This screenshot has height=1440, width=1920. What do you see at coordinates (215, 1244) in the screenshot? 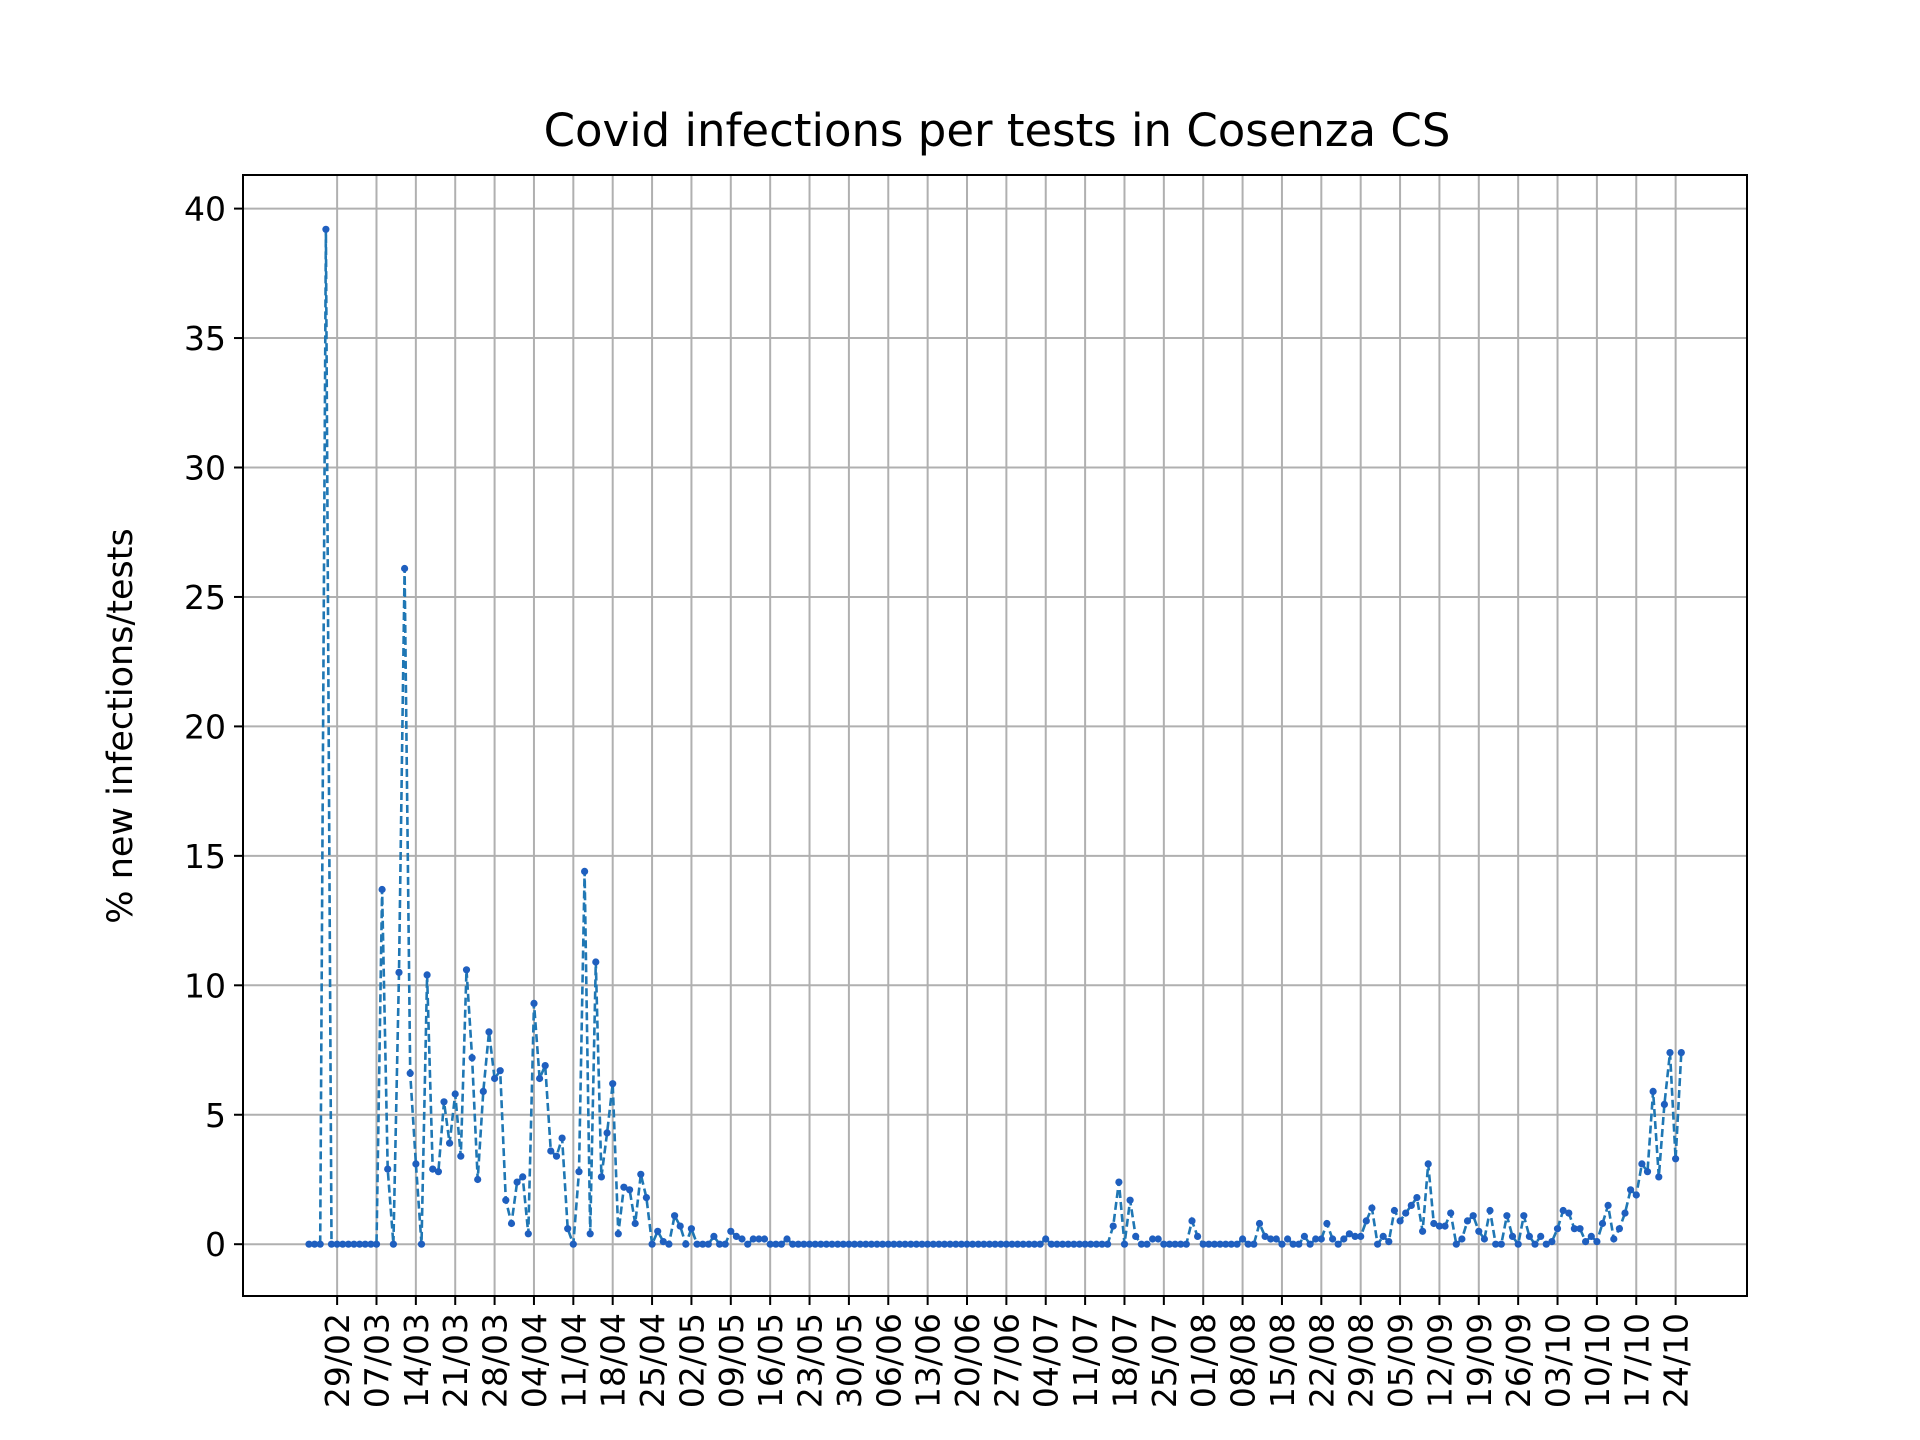
I see `y-tick-label: 0` at bounding box center [215, 1244].